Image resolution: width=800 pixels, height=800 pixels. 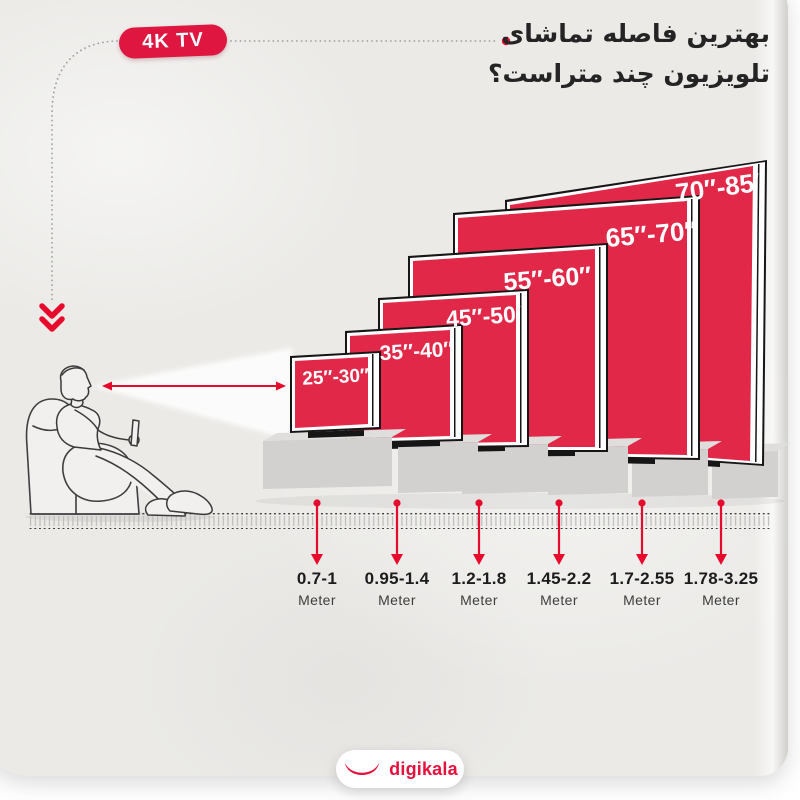 What do you see at coordinates (317, 578) in the screenshot?
I see `distance-value: 0.7-1` at bounding box center [317, 578].